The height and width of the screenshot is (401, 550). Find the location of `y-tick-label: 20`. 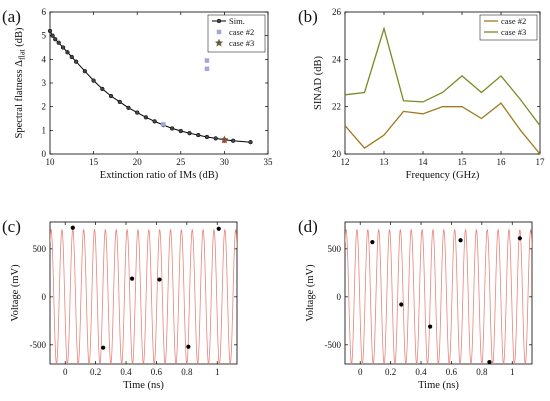

y-tick-label: 20 is located at coordinates (337, 154).